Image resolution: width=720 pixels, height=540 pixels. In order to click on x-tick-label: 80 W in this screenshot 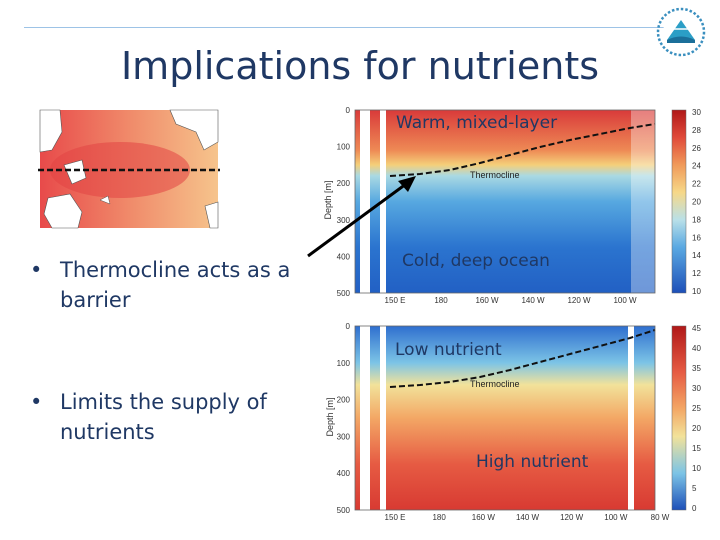, I will do `click(660, 517)`.